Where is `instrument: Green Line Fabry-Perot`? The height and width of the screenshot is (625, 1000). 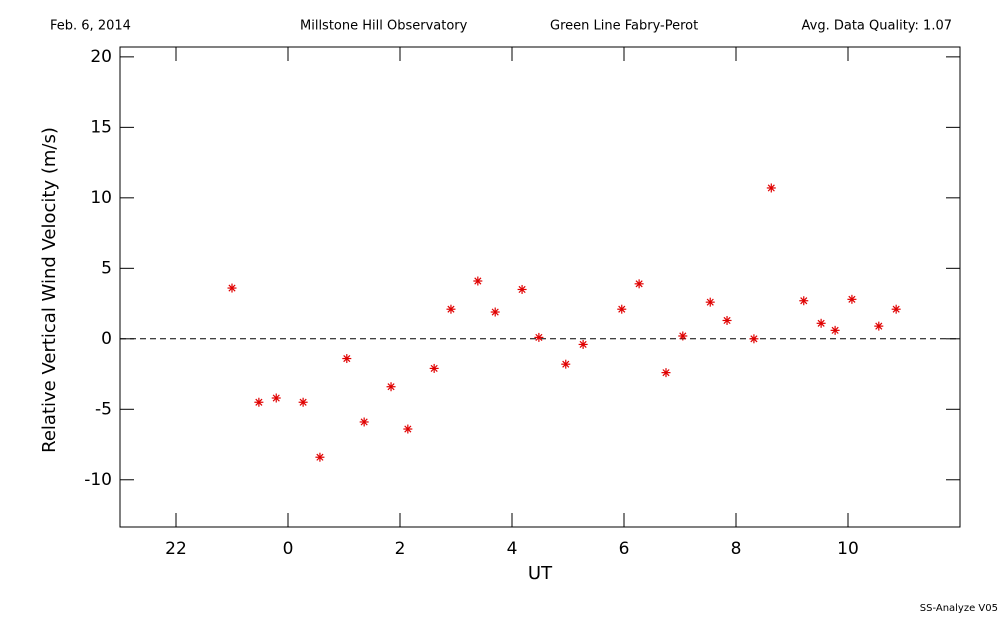
instrument: Green Line Fabry-Perot is located at coordinates (624, 26).